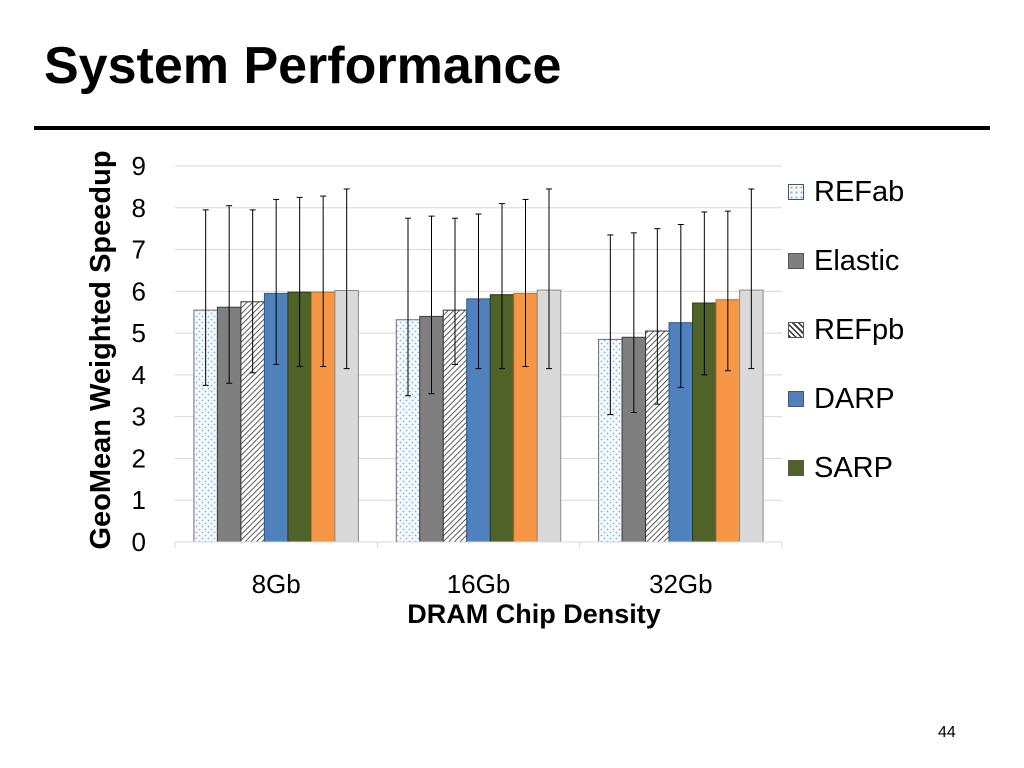 Image resolution: width=1024 pixels, height=768 pixels. Describe the element at coordinates (139, 166) in the screenshot. I see `y-tick-label: 9` at that location.